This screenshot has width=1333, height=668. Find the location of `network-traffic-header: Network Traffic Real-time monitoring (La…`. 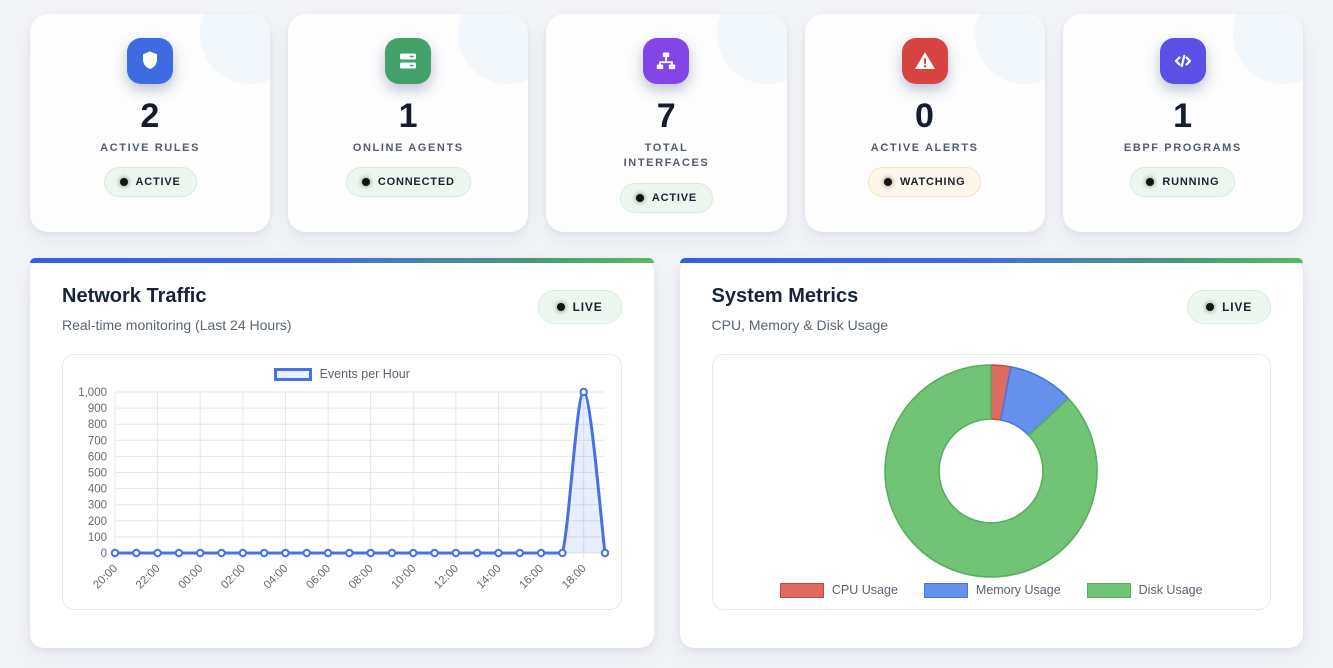

network-traffic-header: Network Traffic Real-time monitoring (La… is located at coordinates (342, 309).